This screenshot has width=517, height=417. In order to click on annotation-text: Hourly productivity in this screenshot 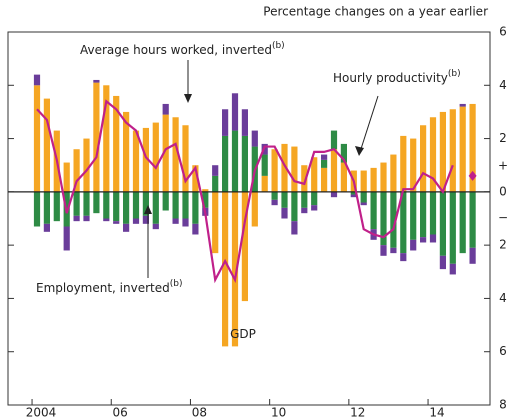, I will do `click(390, 78)`.